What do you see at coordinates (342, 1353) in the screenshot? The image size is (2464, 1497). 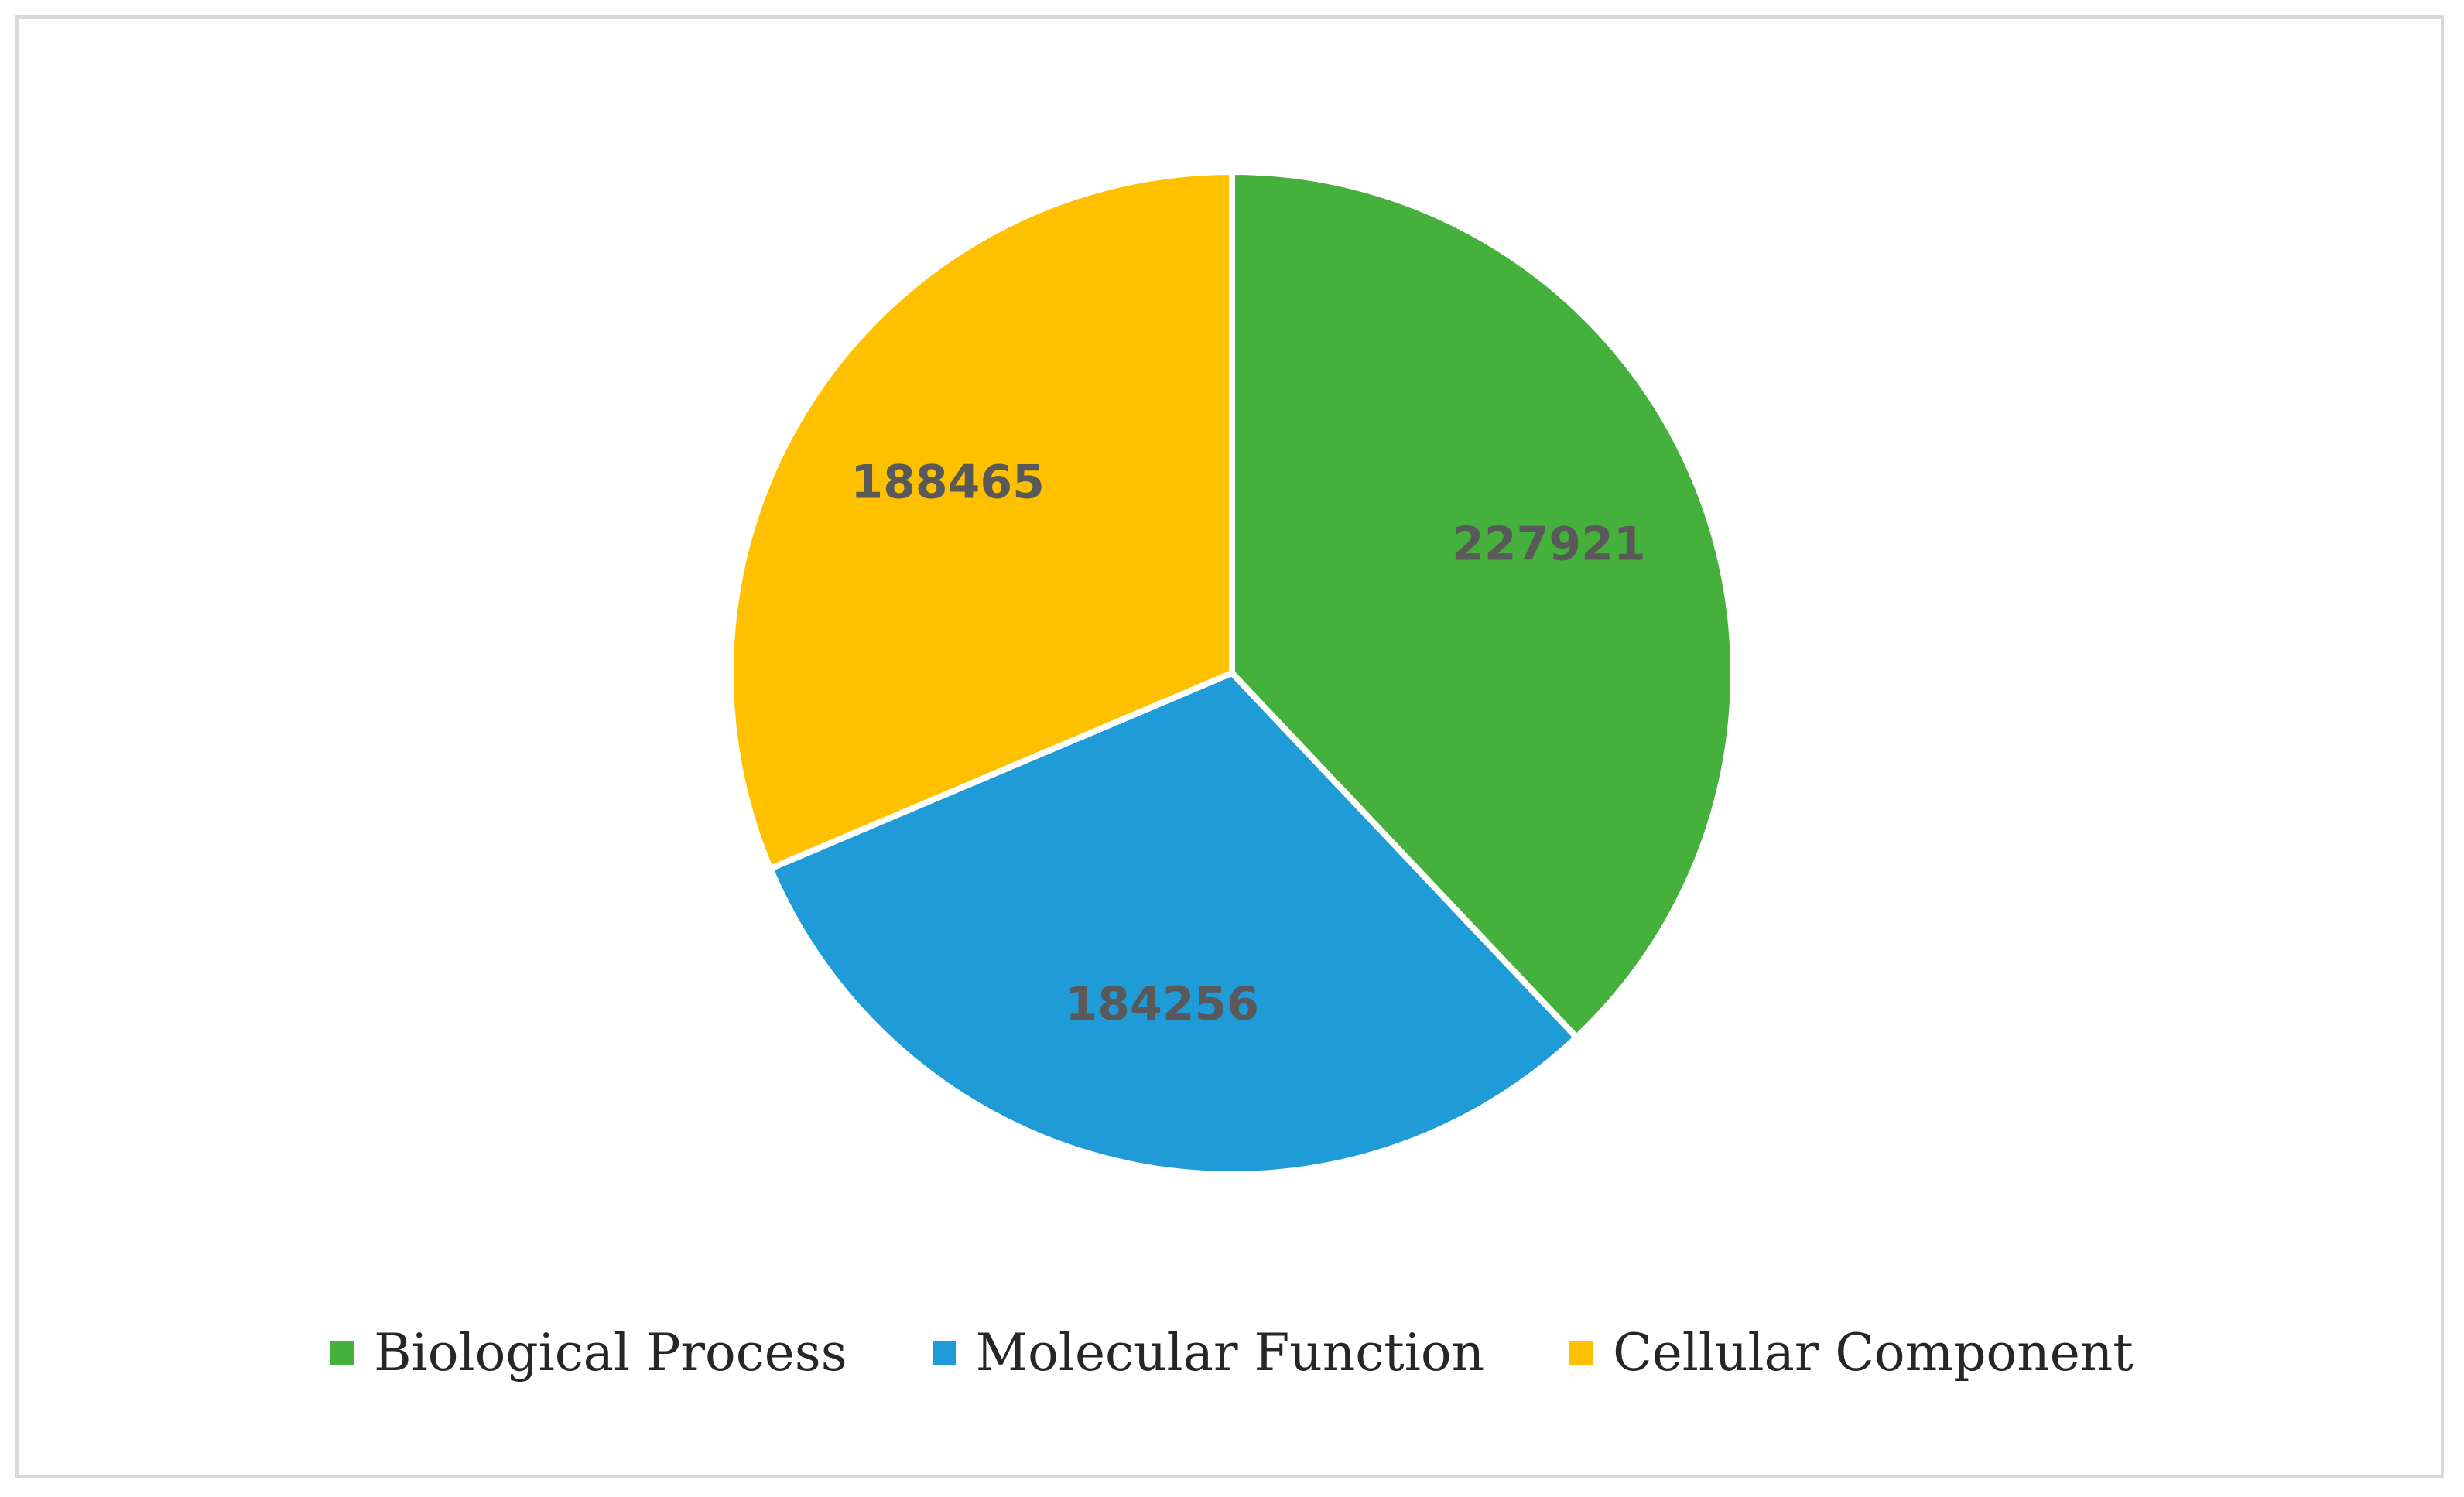 I see `legend-swatch-biological-process` at bounding box center [342, 1353].